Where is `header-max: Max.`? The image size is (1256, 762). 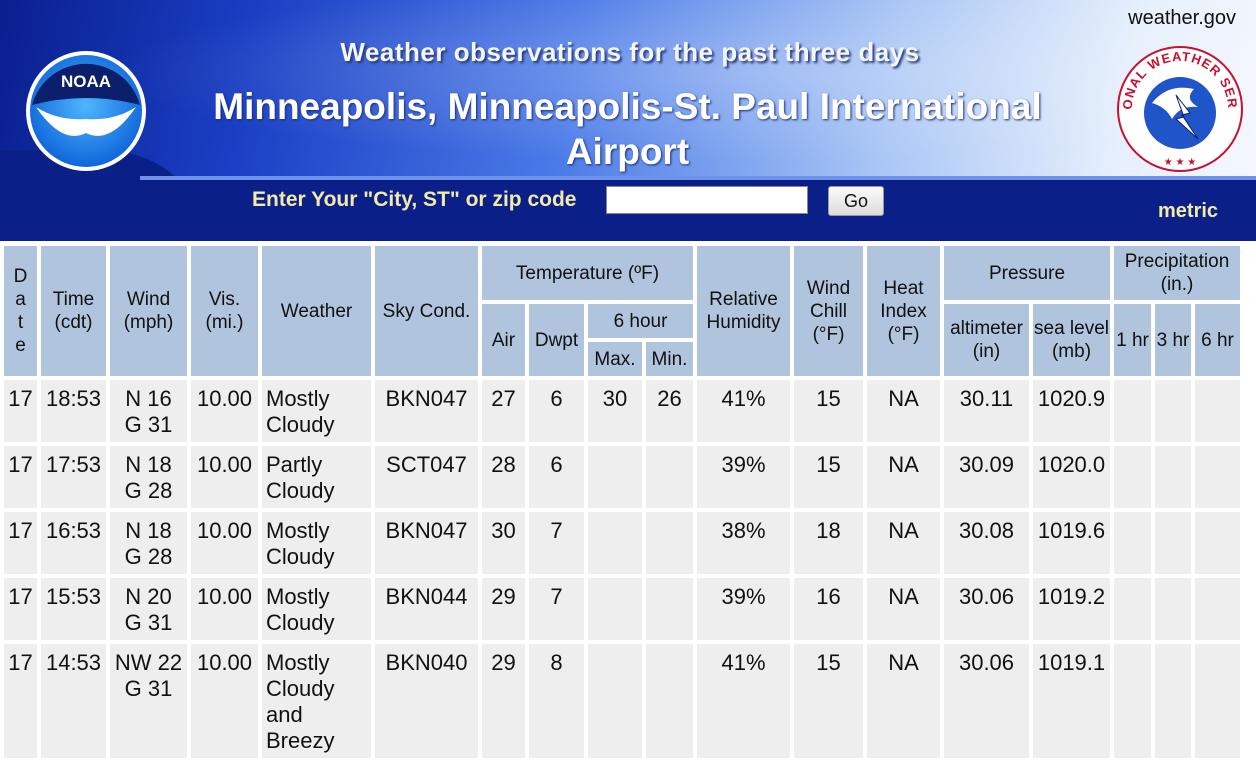
header-max: Max. is located at coordinates (615, 359).